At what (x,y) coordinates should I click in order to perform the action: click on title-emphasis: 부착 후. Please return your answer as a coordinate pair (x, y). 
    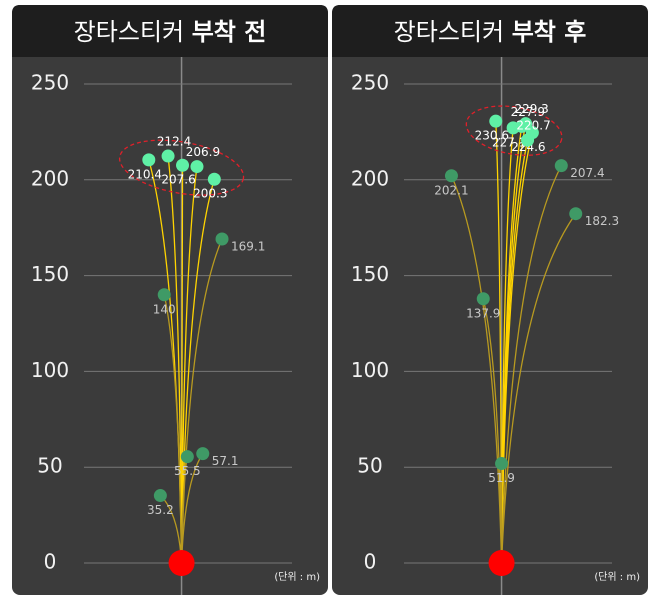
    Looking at the image, I should click on (549, 32).